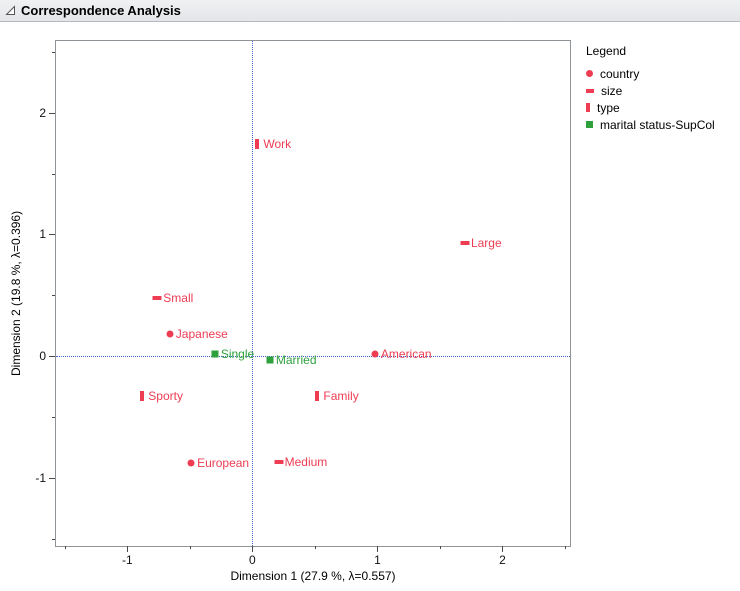  What do you see at coordinates (257, 144) in the screenshot?
I see `data-point-work` at bounding box center [257, 144].